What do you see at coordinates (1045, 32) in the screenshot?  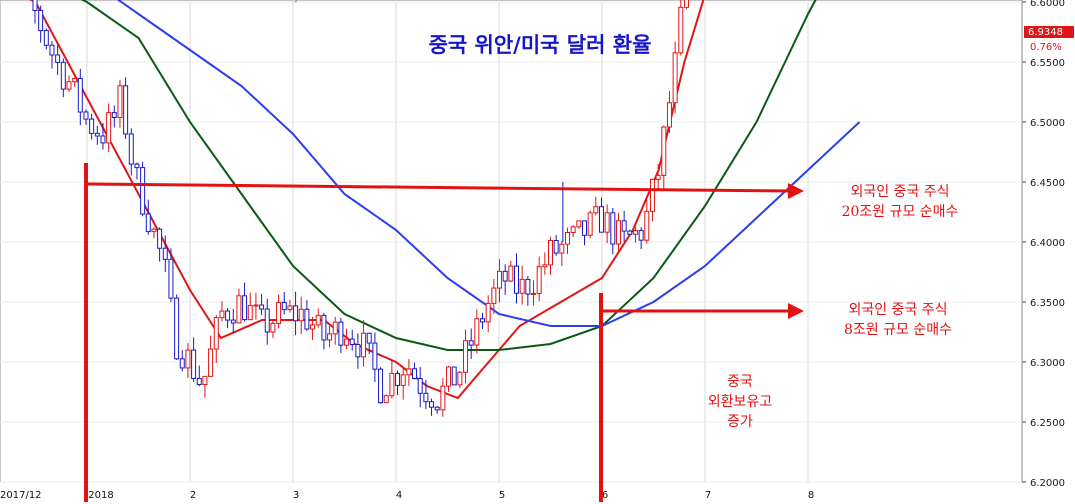 I see `last-price-label: 6.9348` at bounding box center [1045, 32].